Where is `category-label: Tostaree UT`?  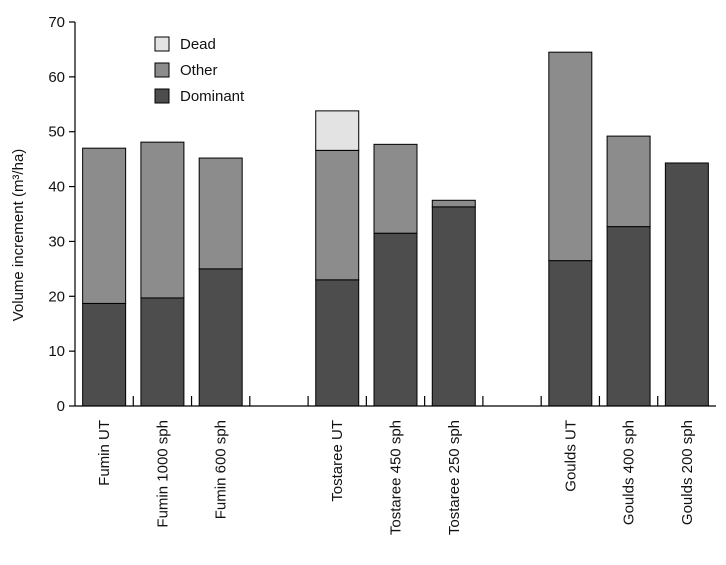 category-label: Tostaree UT is located at coordinates (337, 461).